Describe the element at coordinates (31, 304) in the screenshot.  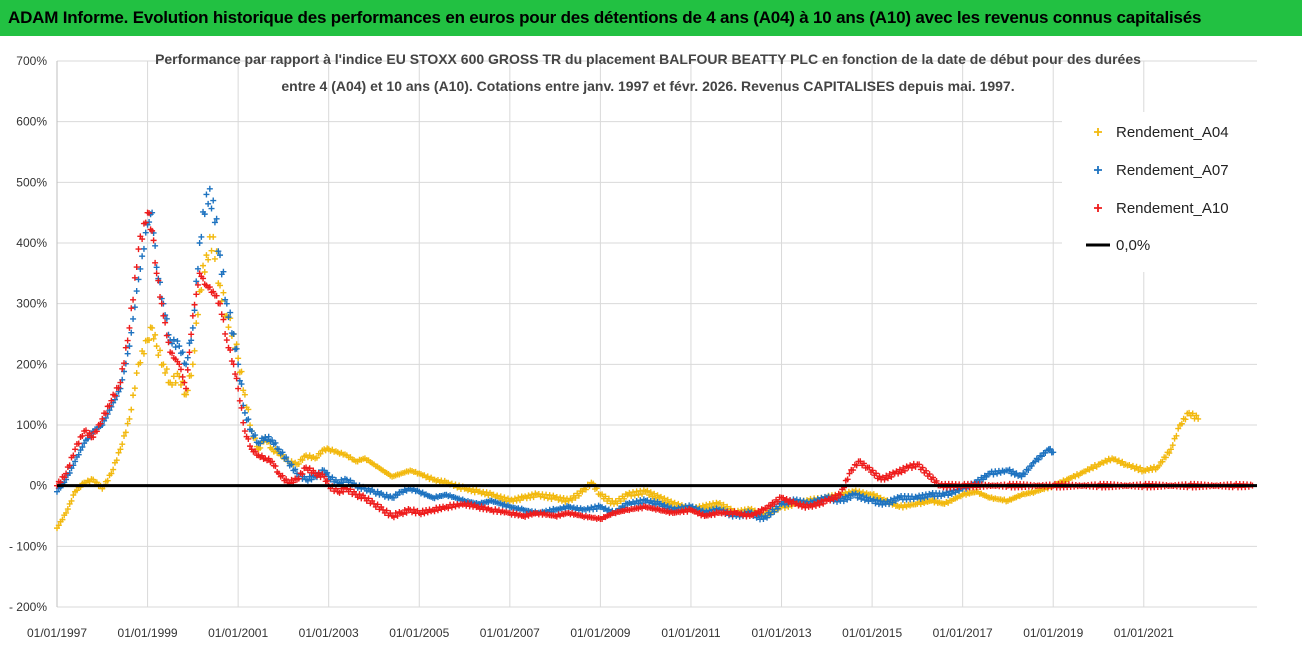
I see `y-tick-label: 300%` at that location.